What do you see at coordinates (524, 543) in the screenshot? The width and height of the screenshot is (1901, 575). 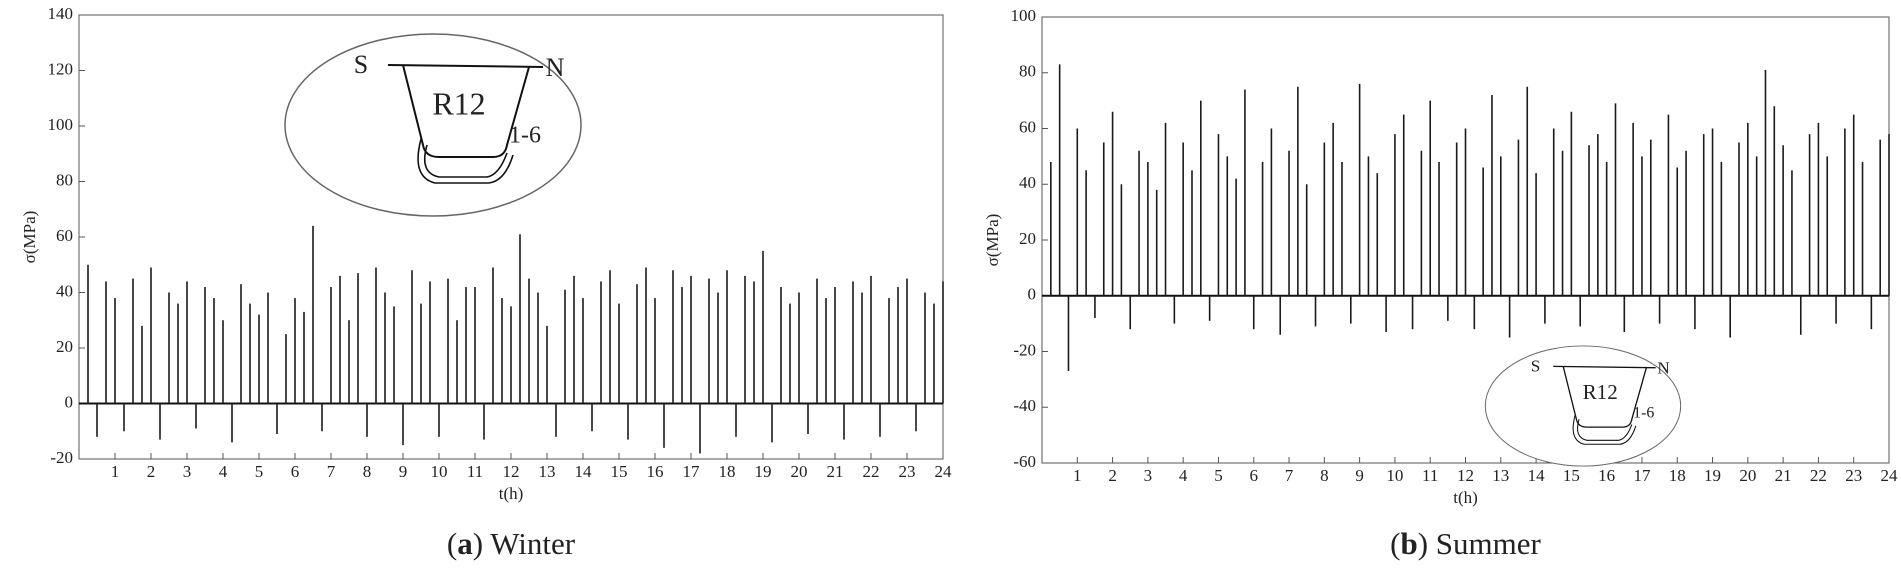 I see `caption-part: ) Winter` at bounding box center [524, 543].